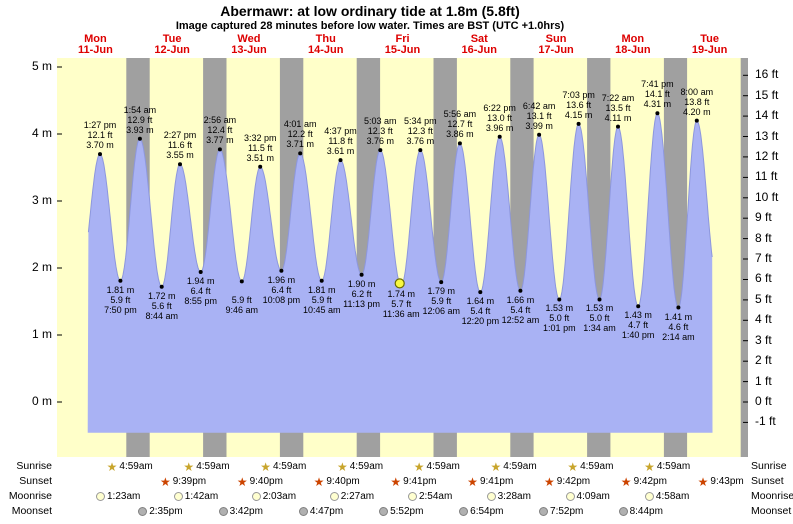  I want to click on tide-label-low: 1.64 m 5.4 ft 12:20 pm, so click(480, 311).